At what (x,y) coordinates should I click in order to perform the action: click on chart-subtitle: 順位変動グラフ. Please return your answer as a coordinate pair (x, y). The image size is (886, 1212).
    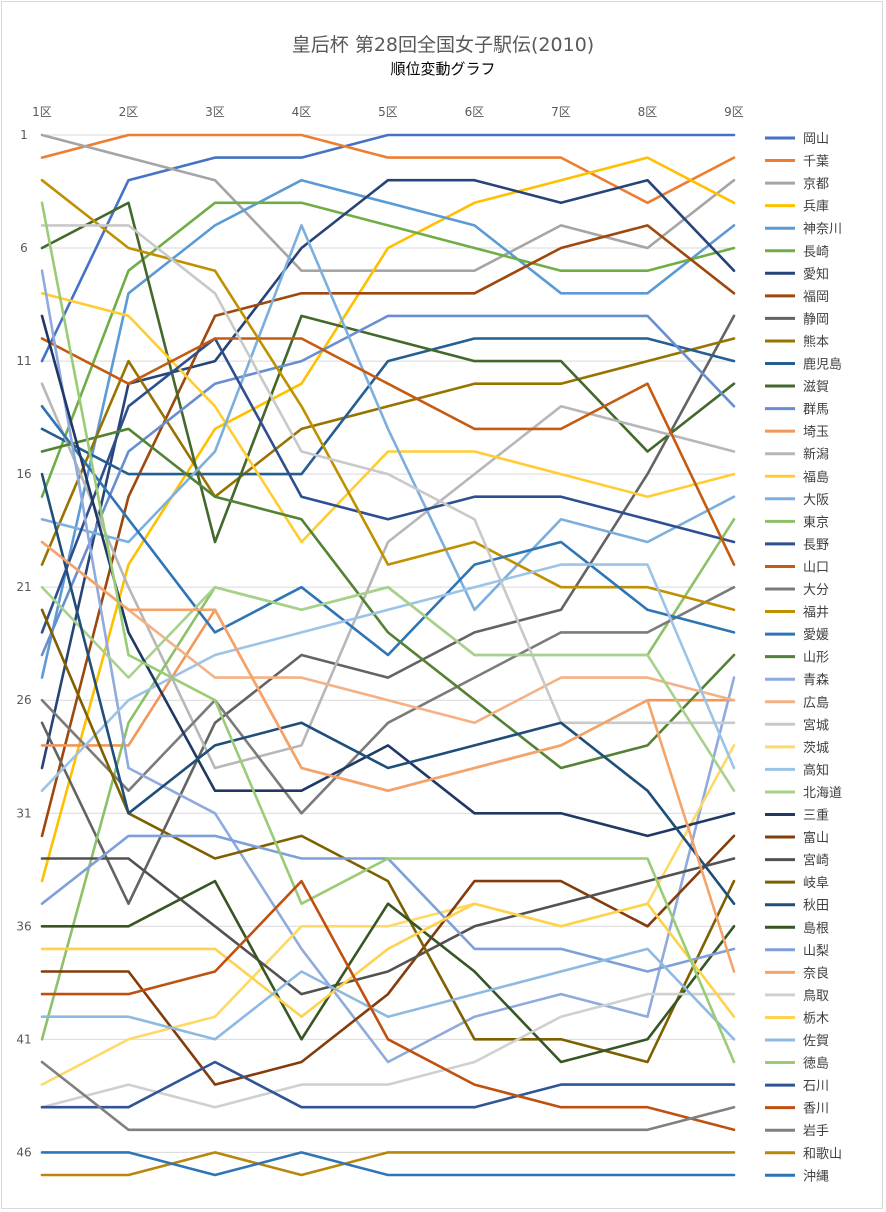
    Looking at the image, I should click on (443, 69).